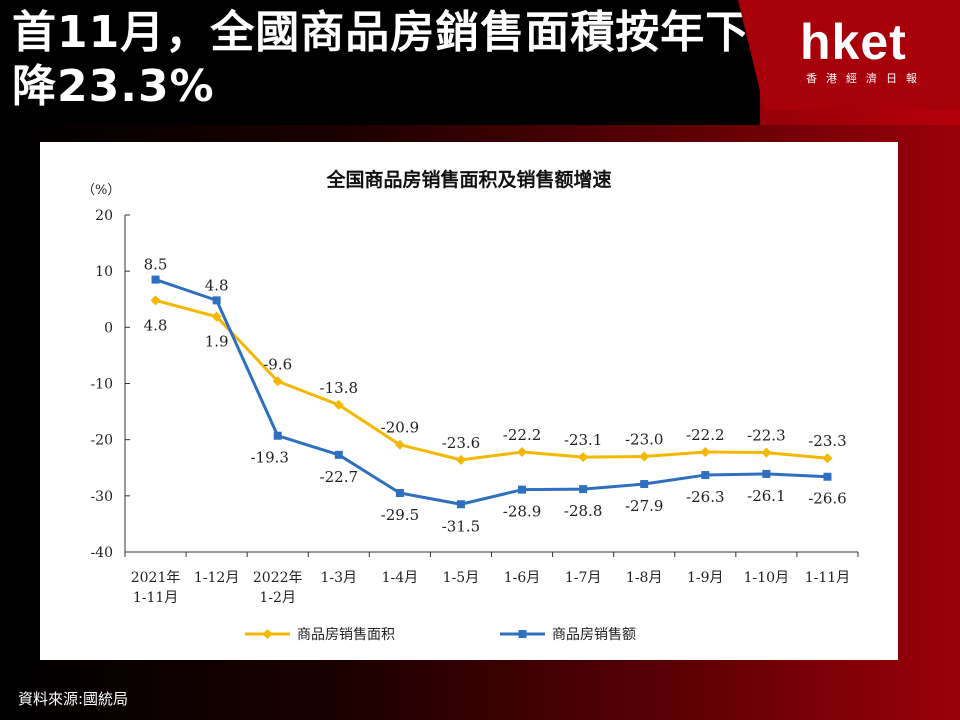 This screenshot has height=720, width=960. Describe the element at coordinates (644, 506) in the screenshot. I see `data-label: -27.9` at that location.